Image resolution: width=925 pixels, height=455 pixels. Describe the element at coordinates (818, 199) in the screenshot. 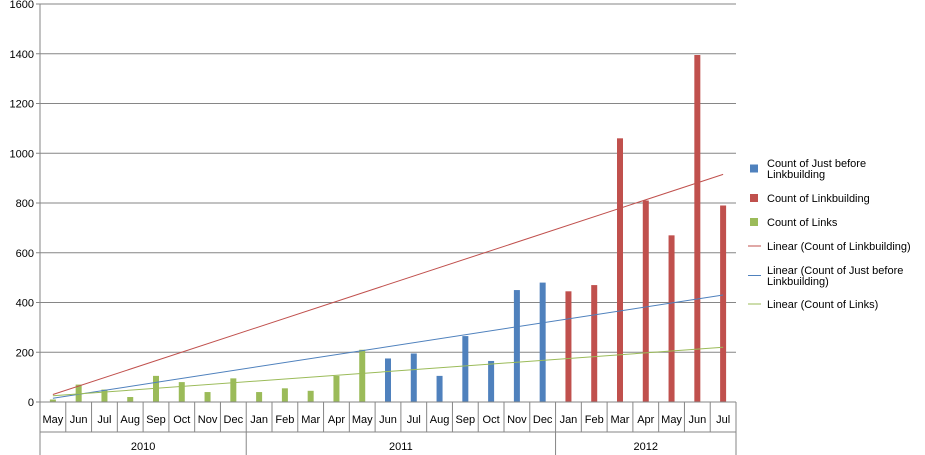

I see `legend-label: Count of Linkbuilding` at that location.